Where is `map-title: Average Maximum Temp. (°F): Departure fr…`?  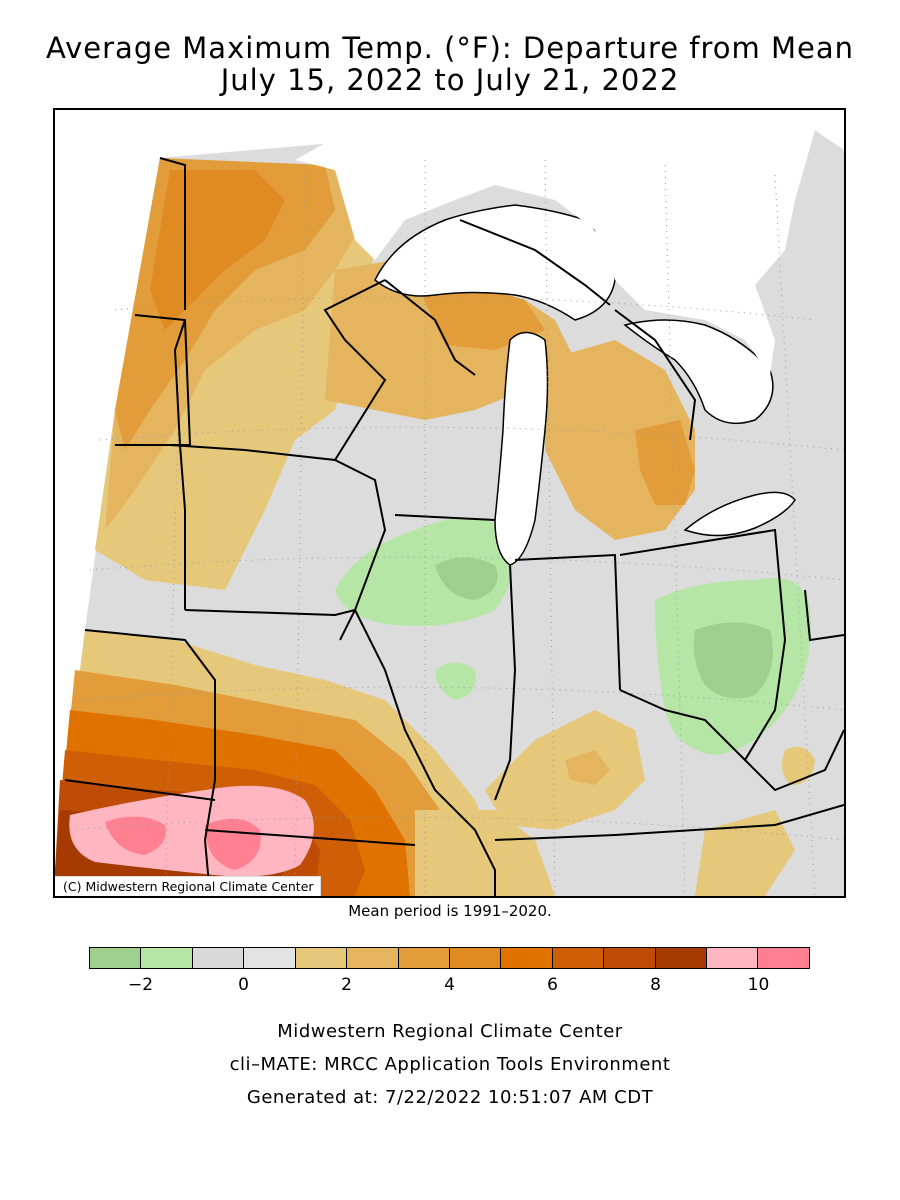 map-title: Average Maximum Temp. (°F): Departure fr… is located at coordinates (450, 48).